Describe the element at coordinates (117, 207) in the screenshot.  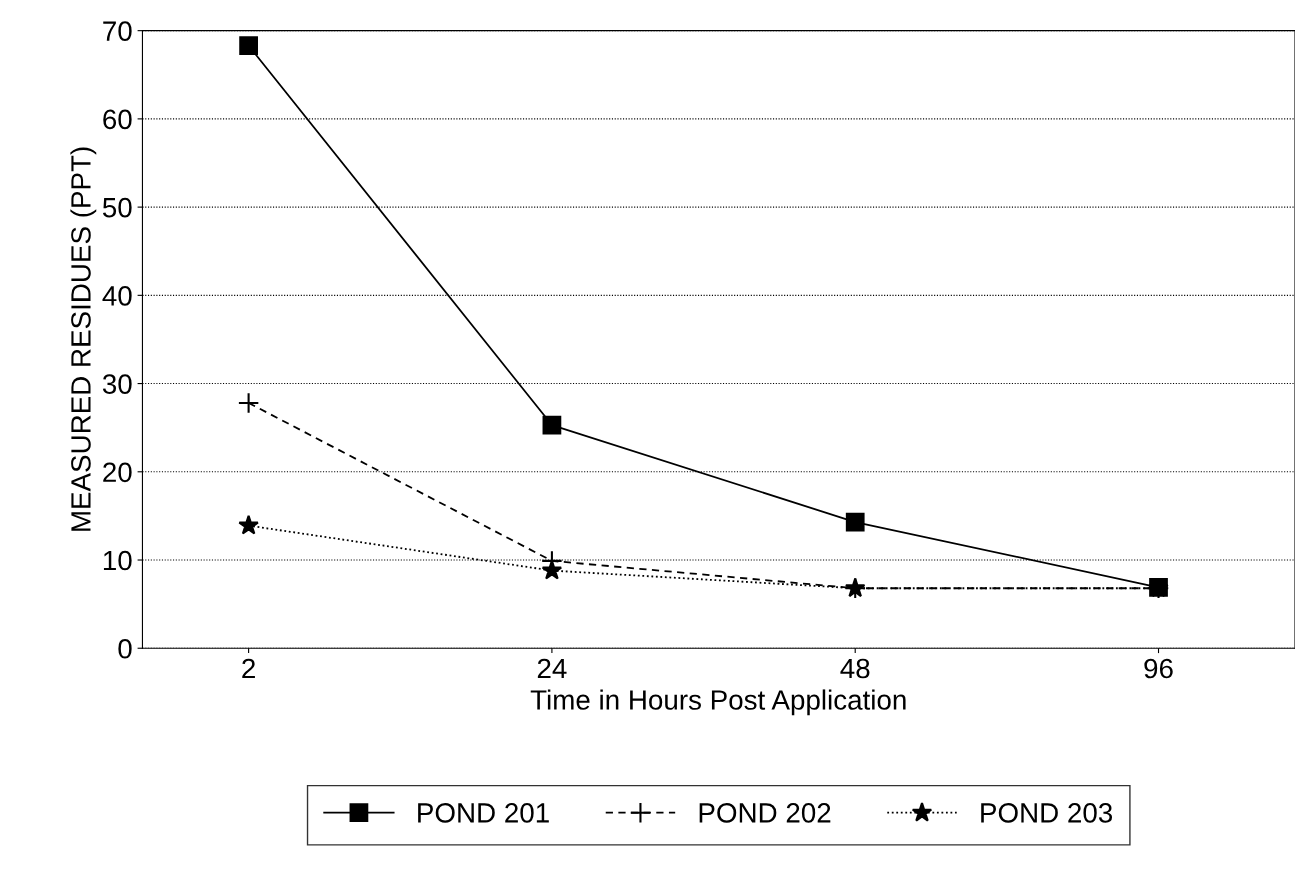
I see `y-tick-label: 50` at that location.